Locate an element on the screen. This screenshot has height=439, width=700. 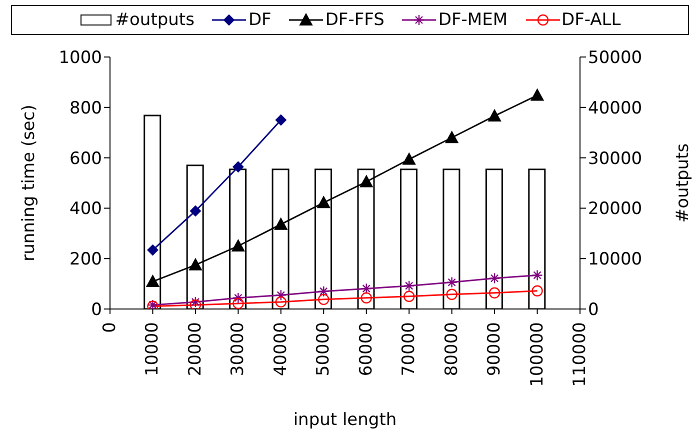
legend-label: DF is located at coordinates (260, 20).